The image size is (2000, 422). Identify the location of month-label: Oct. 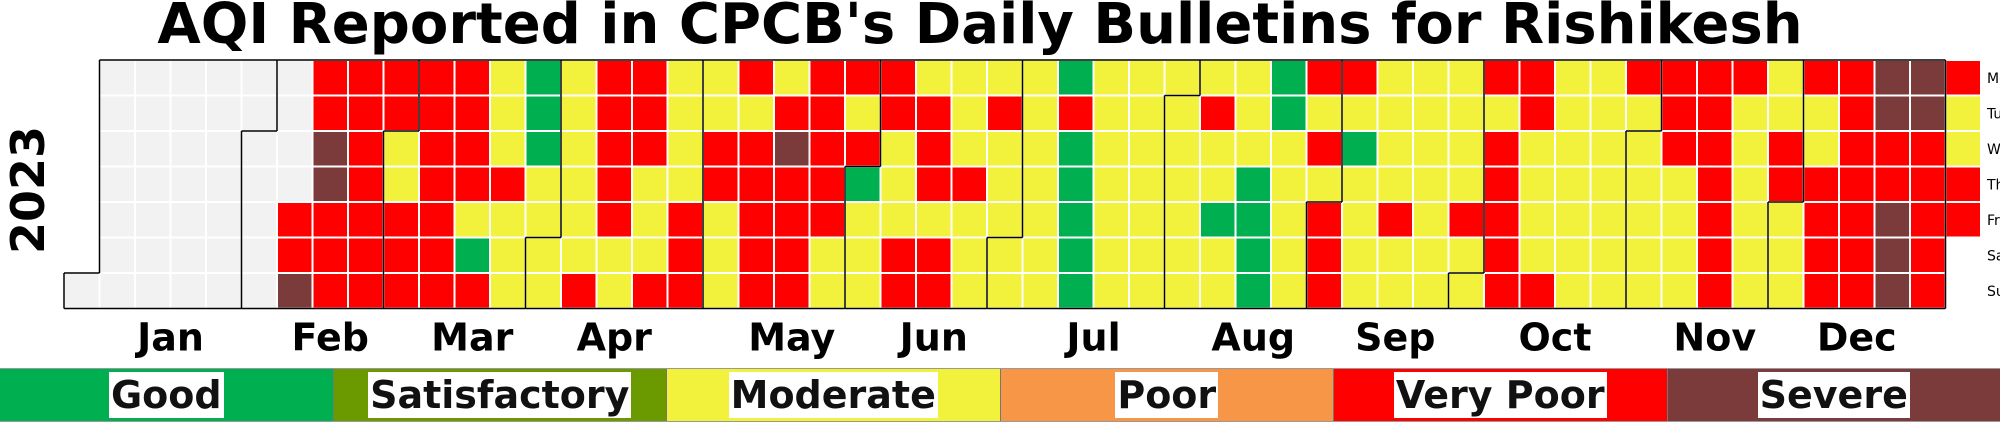
(1555, 338).